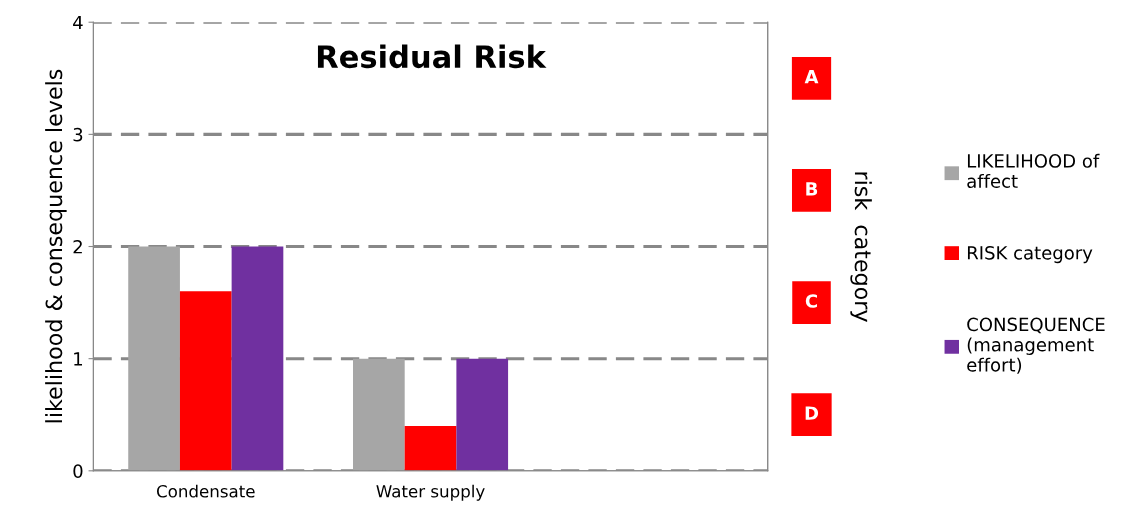  What do you see at coordinates (78, 22) in the screenshot?
I see `y-tick-label: 4` at bounding box center [78, 22].